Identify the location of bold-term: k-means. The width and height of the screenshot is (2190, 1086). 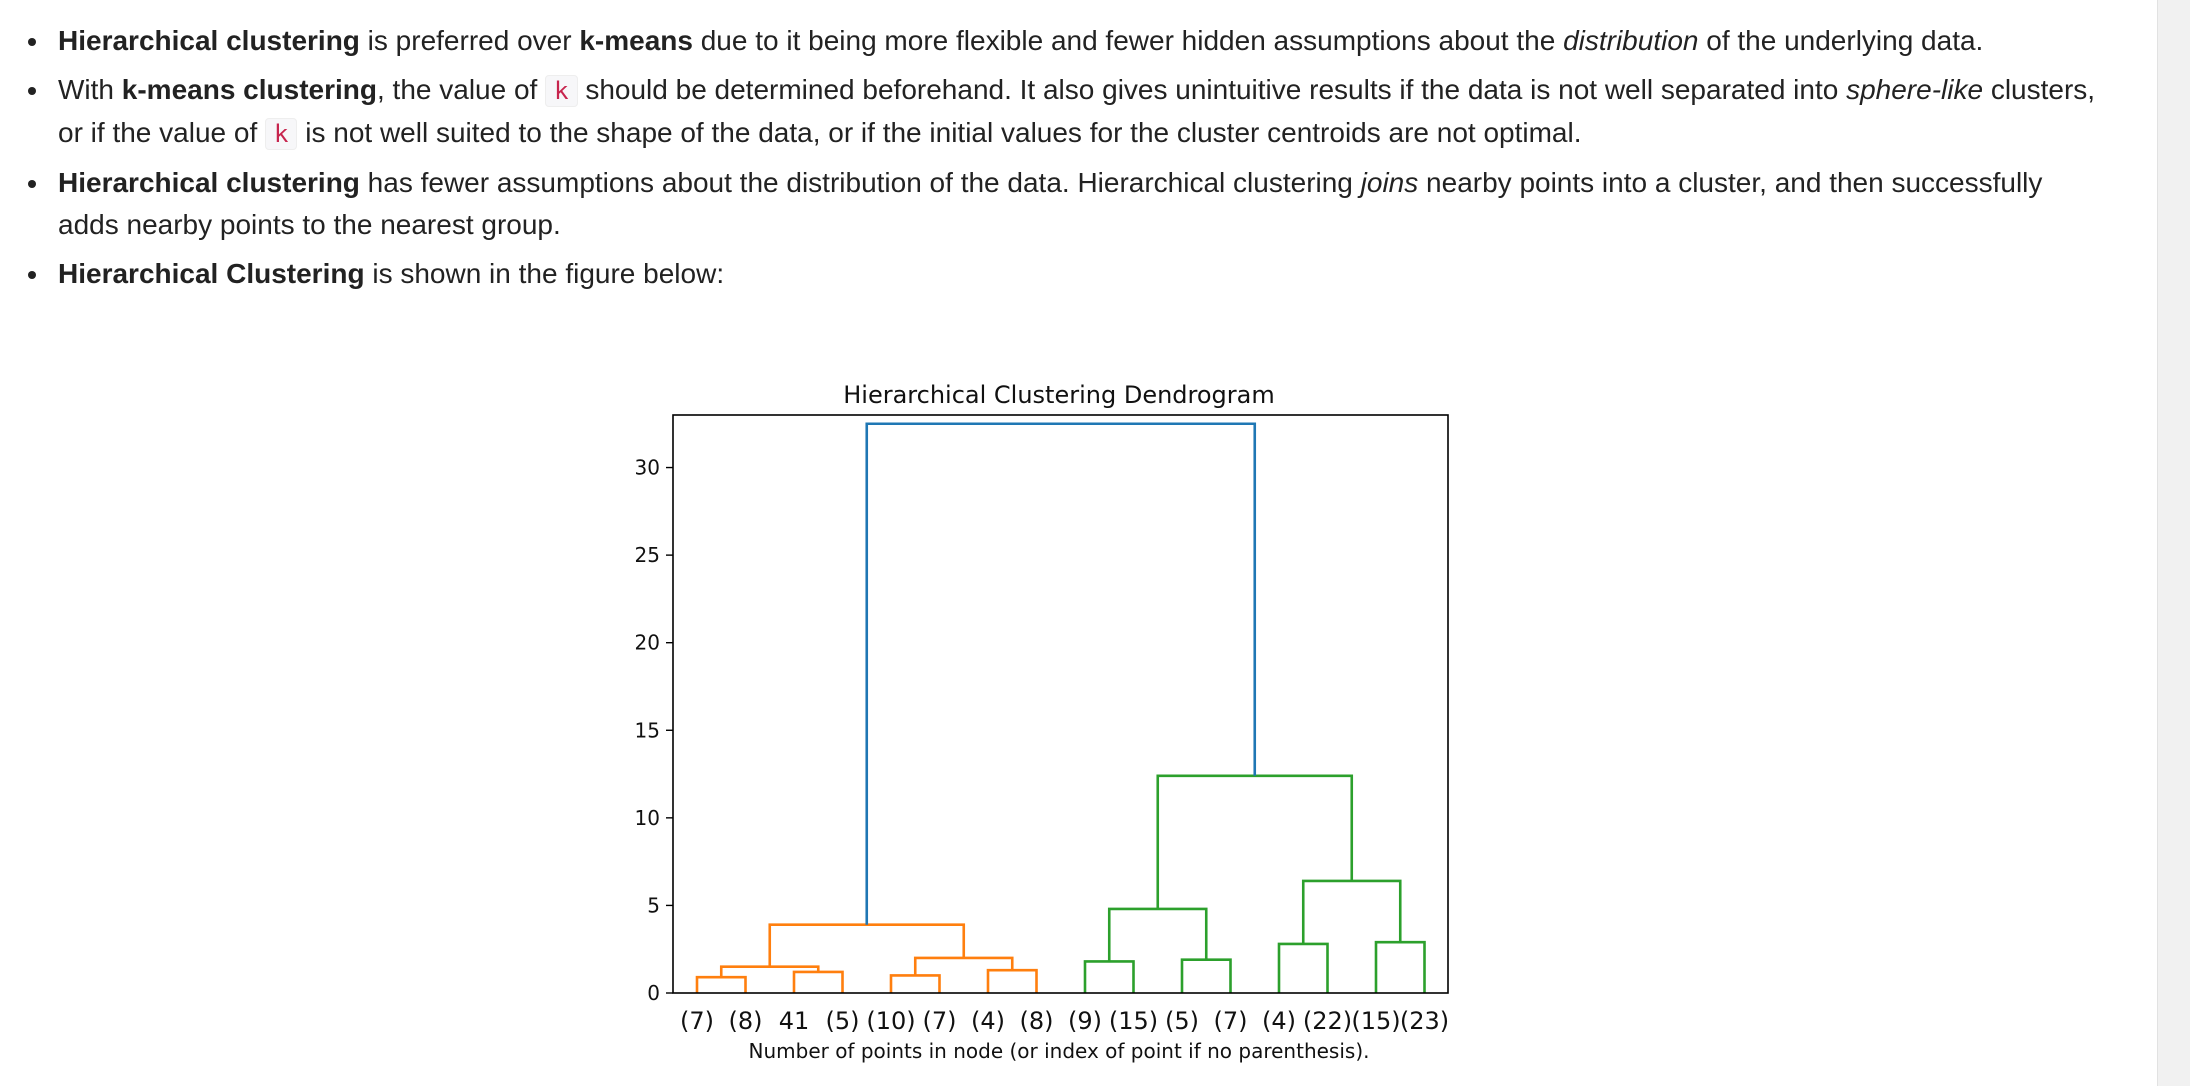
(636, 40).